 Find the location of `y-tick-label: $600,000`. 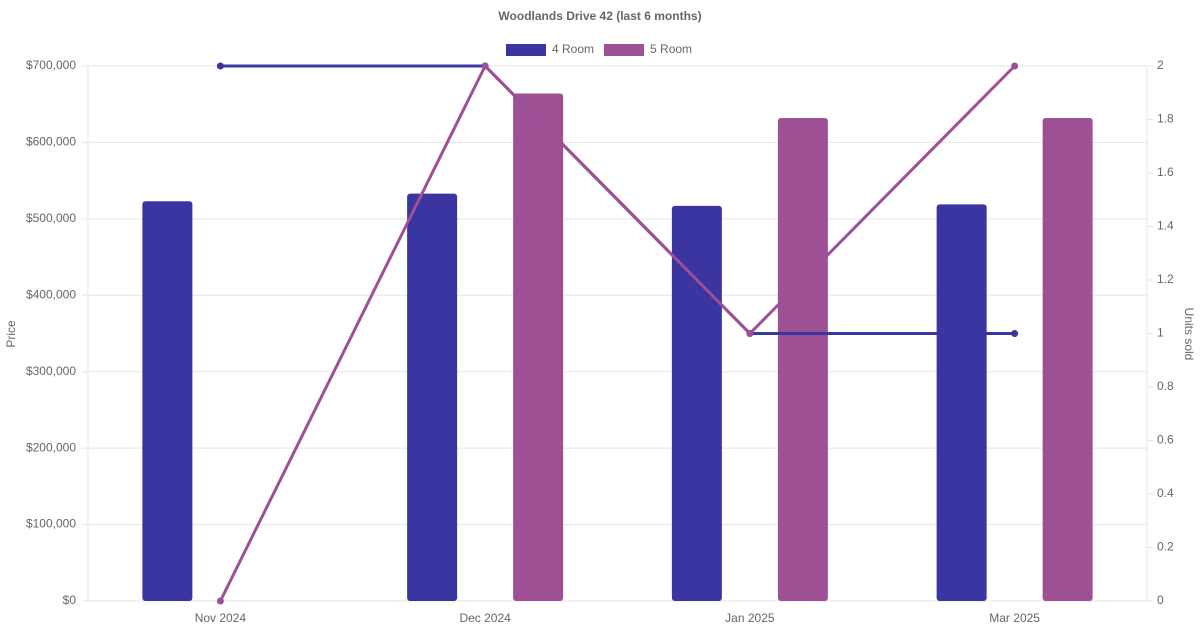

y-tick-label: $600,000 is located at coordinates (51, 142).